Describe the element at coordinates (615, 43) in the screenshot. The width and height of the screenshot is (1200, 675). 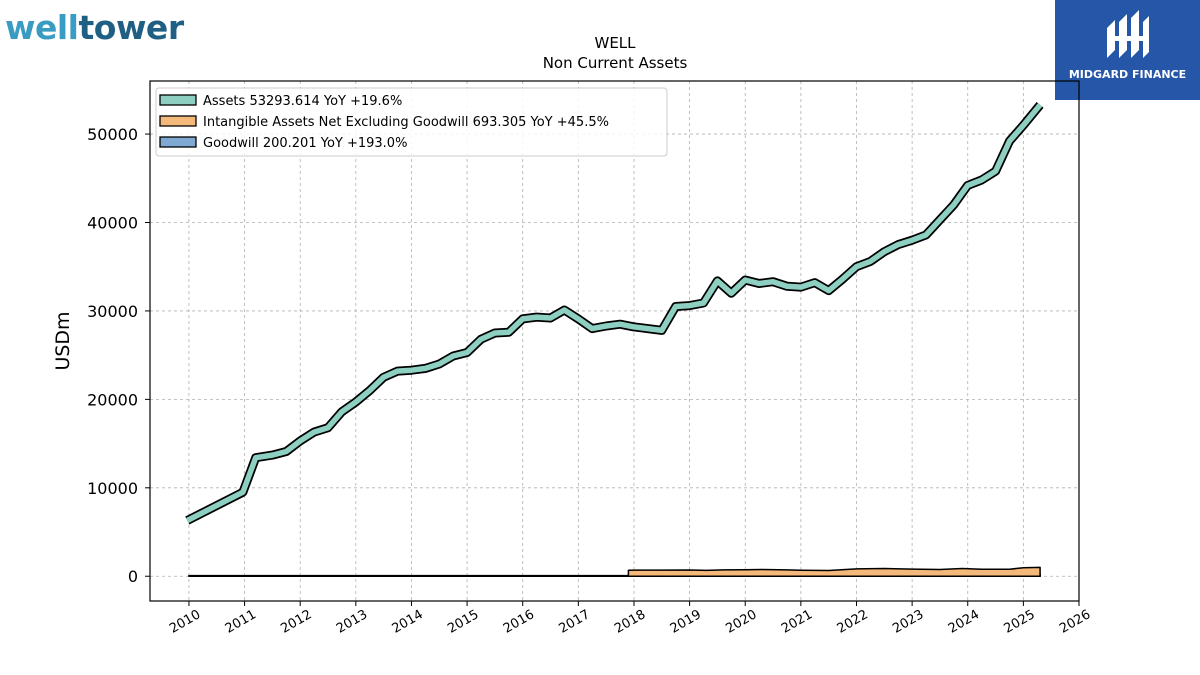
I see `chart-title: WELL` at that location.